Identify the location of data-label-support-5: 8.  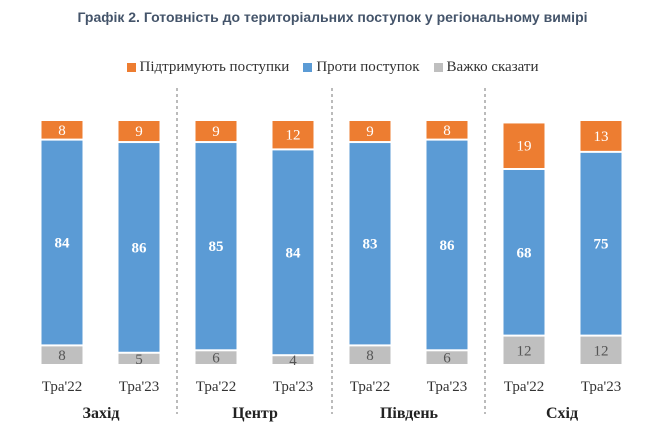
(447, 131).